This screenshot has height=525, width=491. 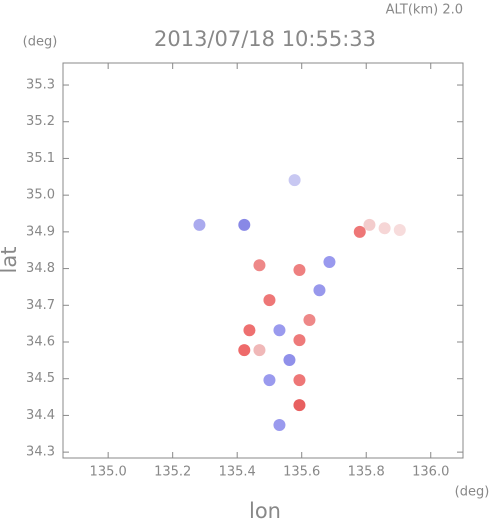 What do you see at coordinates (366, 472) in the screenshot?
I see `x-tick-label: 135.8` at bounding box center [366, 472].